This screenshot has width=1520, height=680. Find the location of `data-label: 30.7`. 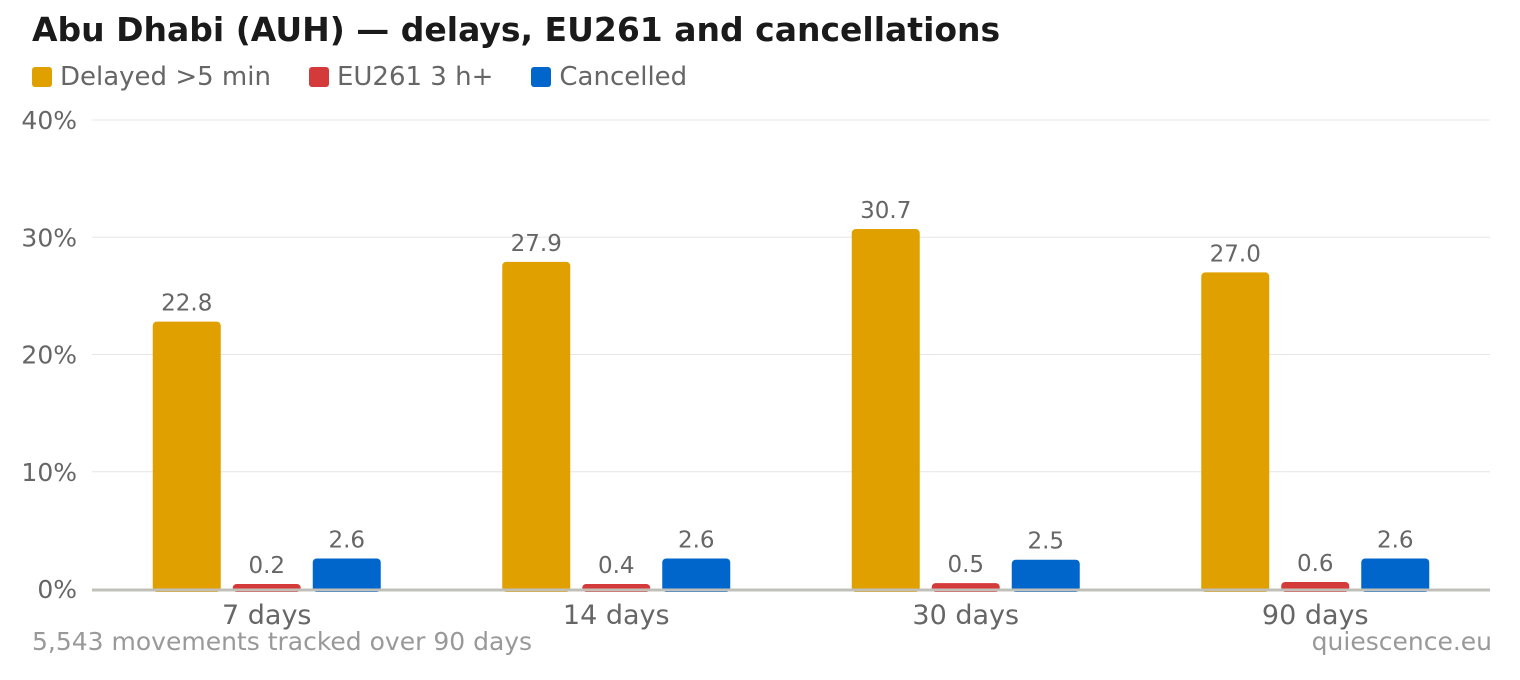

data-label: 30.7 is located at coordinates (885, 211).